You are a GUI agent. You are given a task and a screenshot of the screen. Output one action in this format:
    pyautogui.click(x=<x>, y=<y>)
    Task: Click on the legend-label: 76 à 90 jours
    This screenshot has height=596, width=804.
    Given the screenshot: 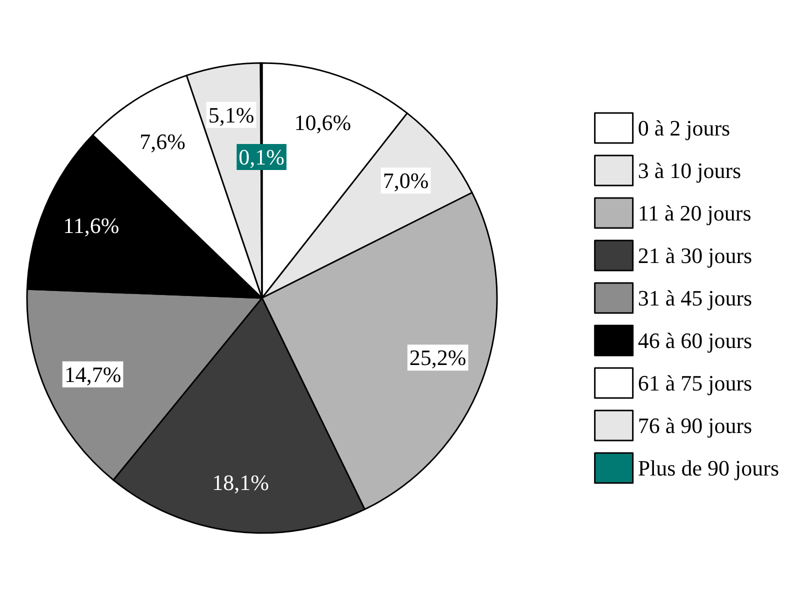 What is the action you would take?
    pyautogui.click(x=695, y=425)
    